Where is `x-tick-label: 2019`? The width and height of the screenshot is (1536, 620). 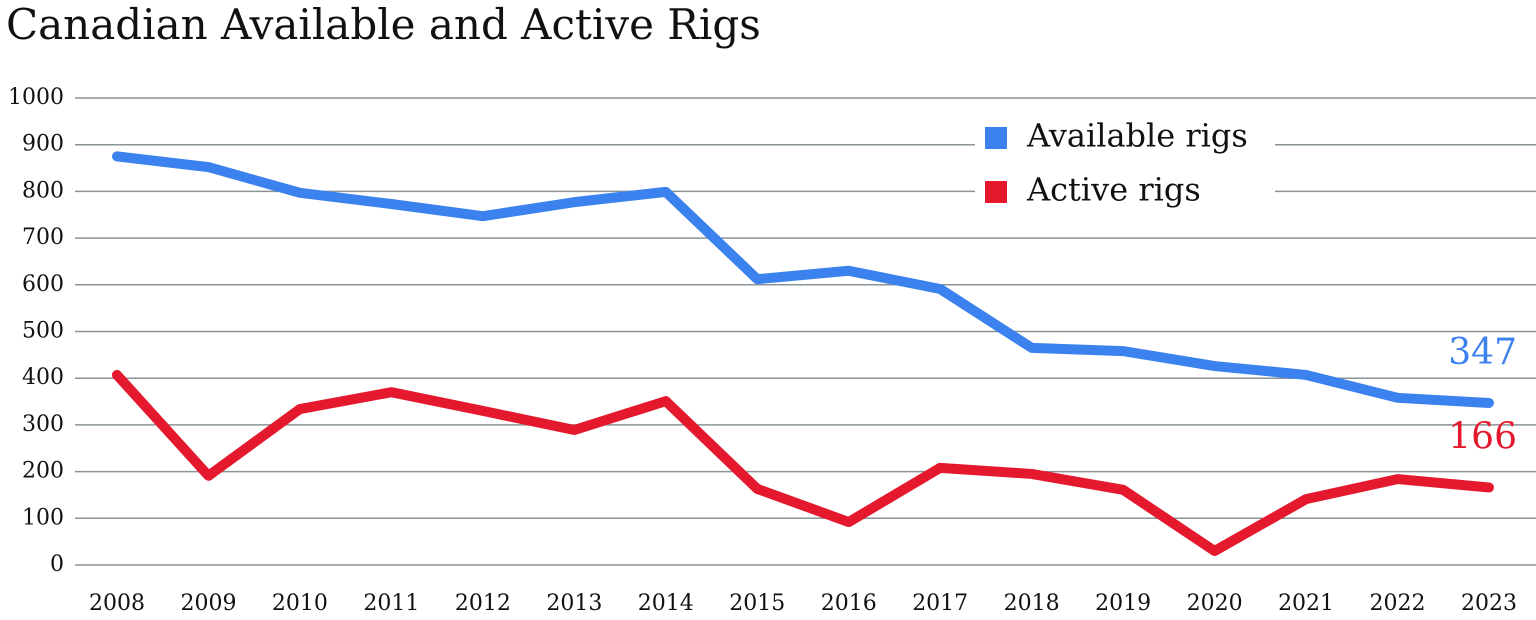
x-tick-label: 2019 is located at coordinates (1123, 603).